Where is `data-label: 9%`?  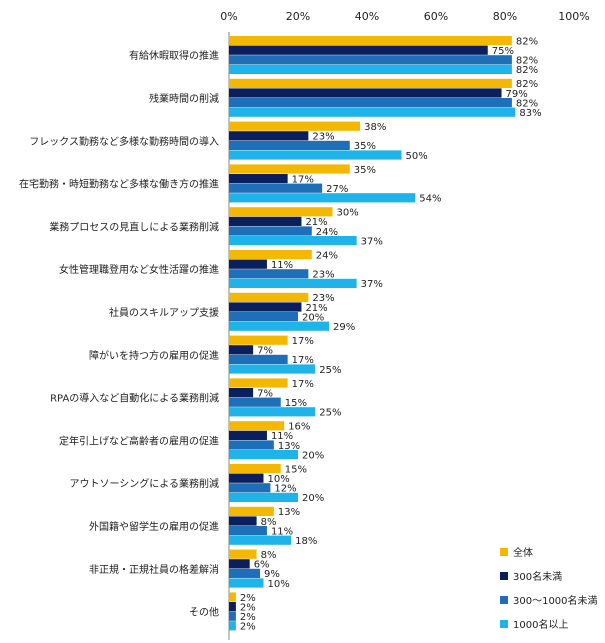
data-label: 9% is located at coordinates (272, 574).